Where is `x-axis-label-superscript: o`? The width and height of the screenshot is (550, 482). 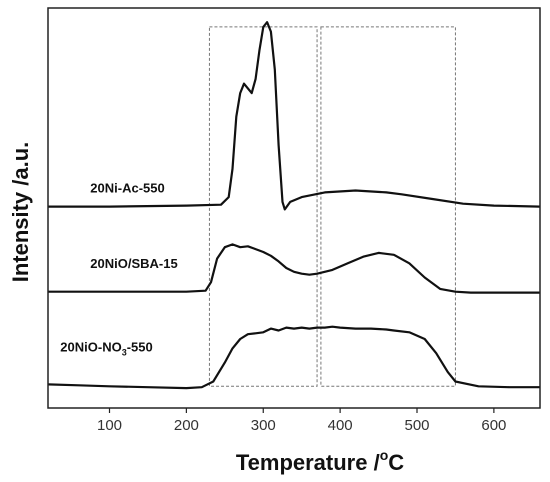
x-axis-label-superscript: o is located at coordinates (384, 455).